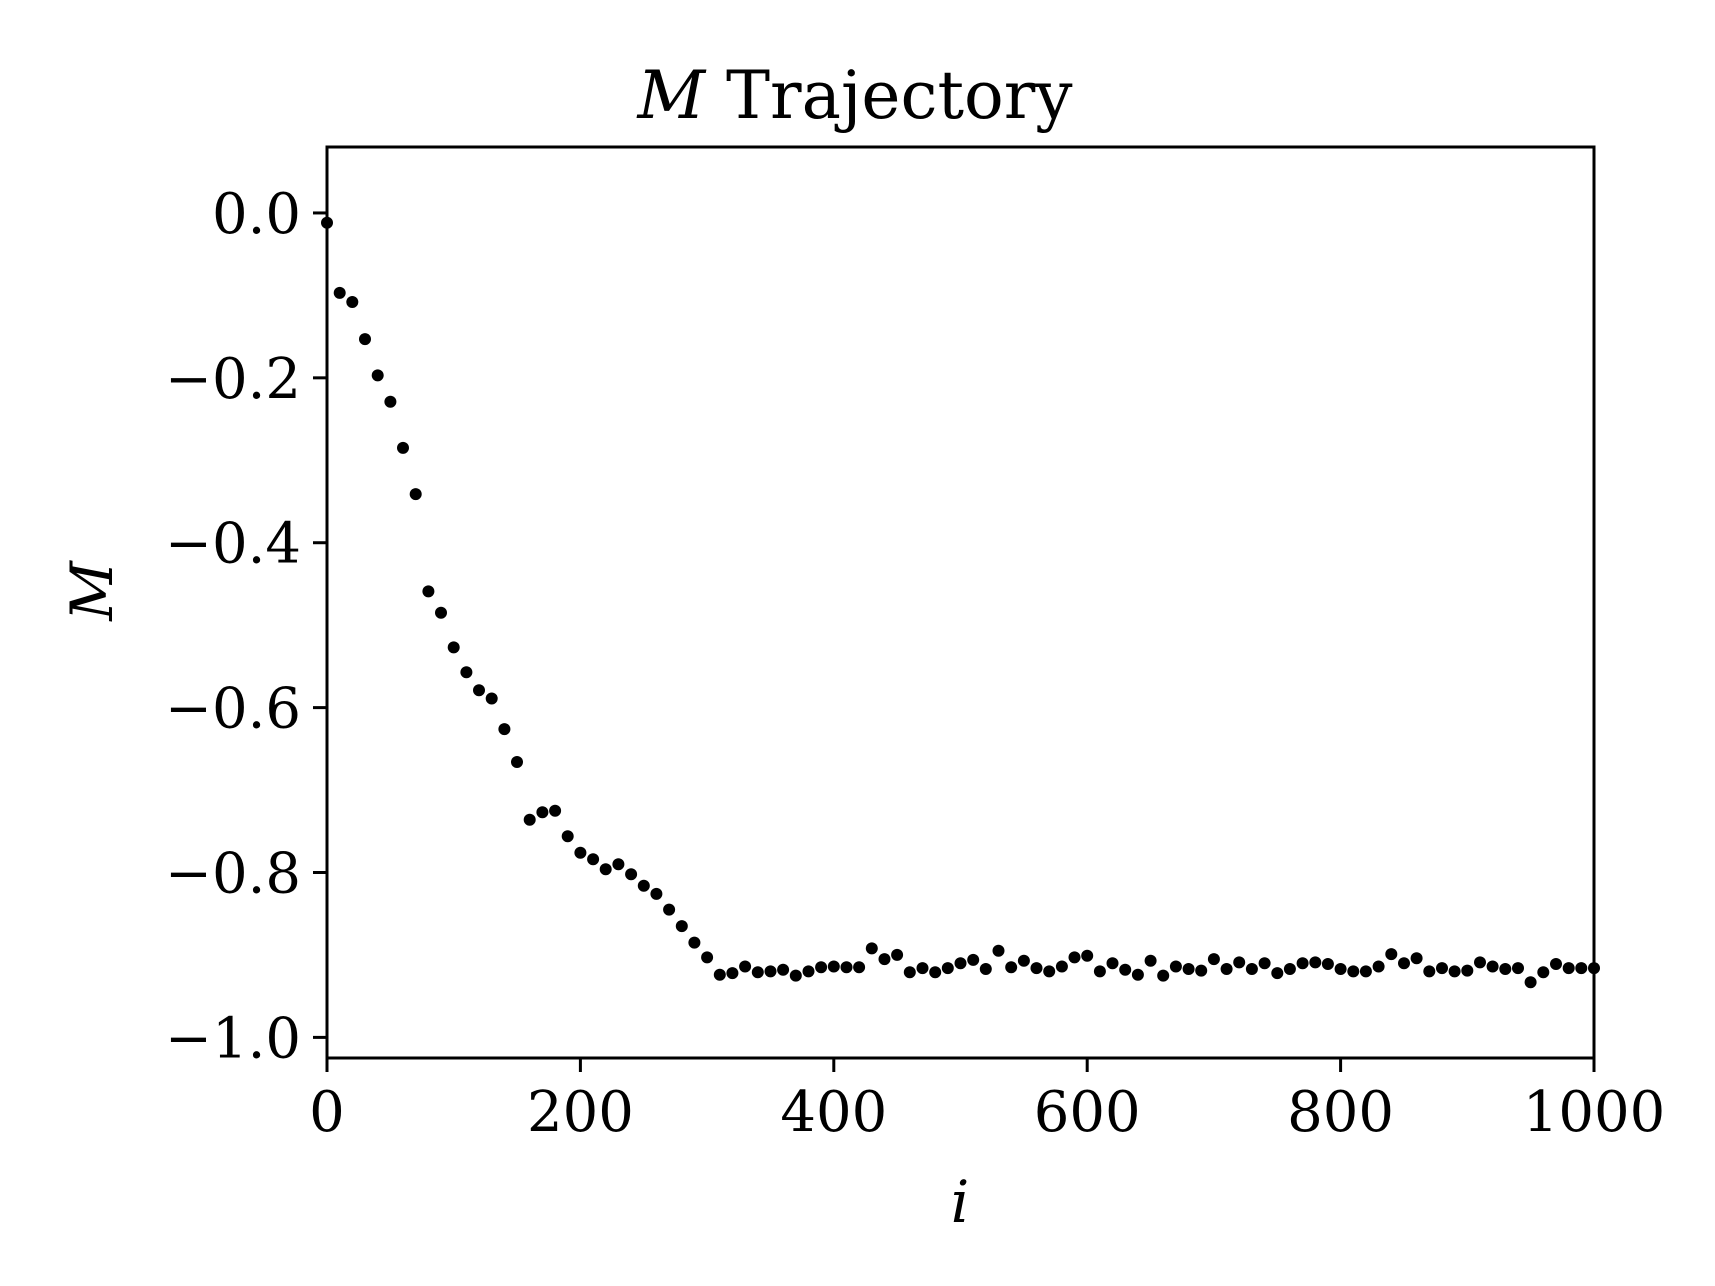 The image size is (1715, 1286). I want to click on x-axis-ticks: 0 200 400 600 800 1000, so click(987, 1101).